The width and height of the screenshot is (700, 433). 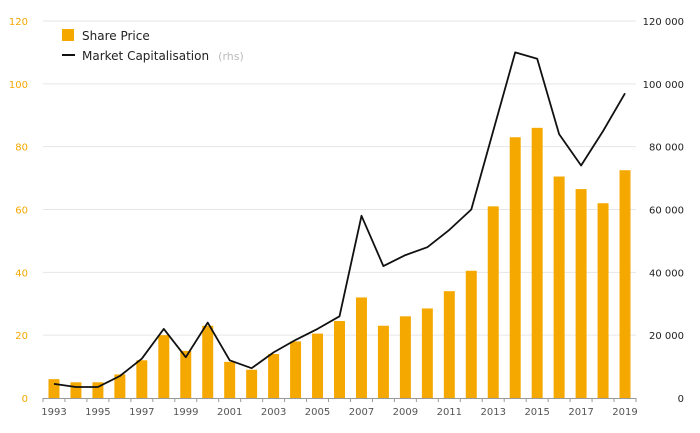 What do you see at coordinates (21, 148) in the screenshot?
I see `left-tick-label: 80` at bounding box center [21, 148].